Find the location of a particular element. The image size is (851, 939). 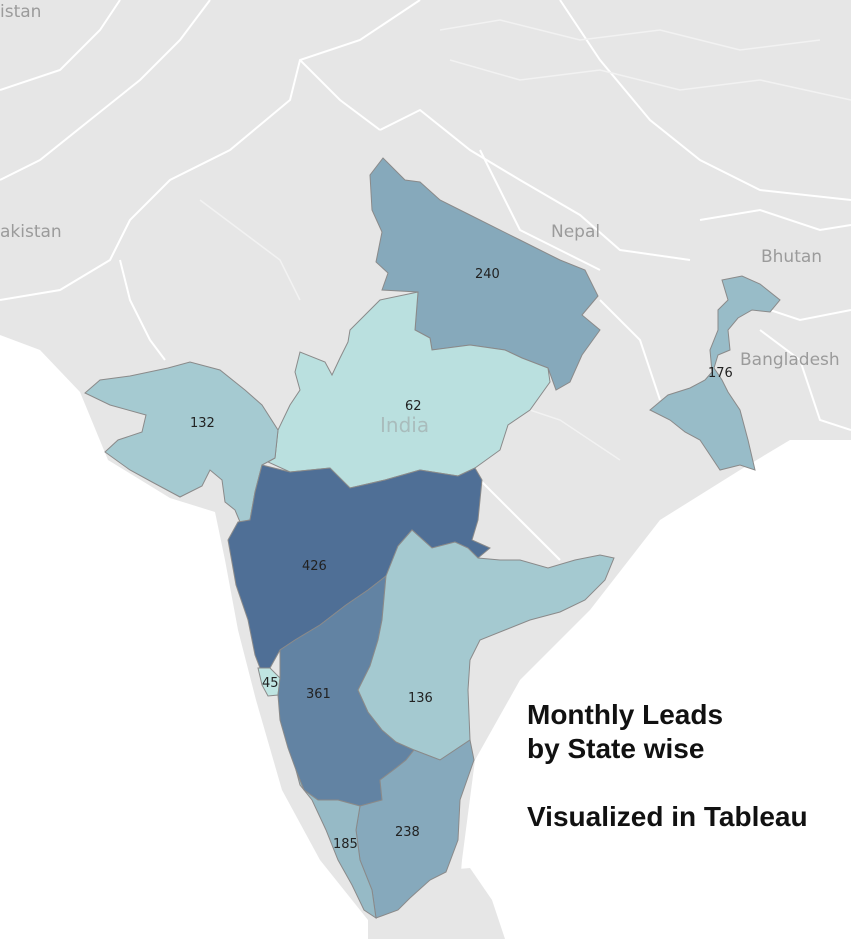

label-india: India is located at coordinates (404, 425).